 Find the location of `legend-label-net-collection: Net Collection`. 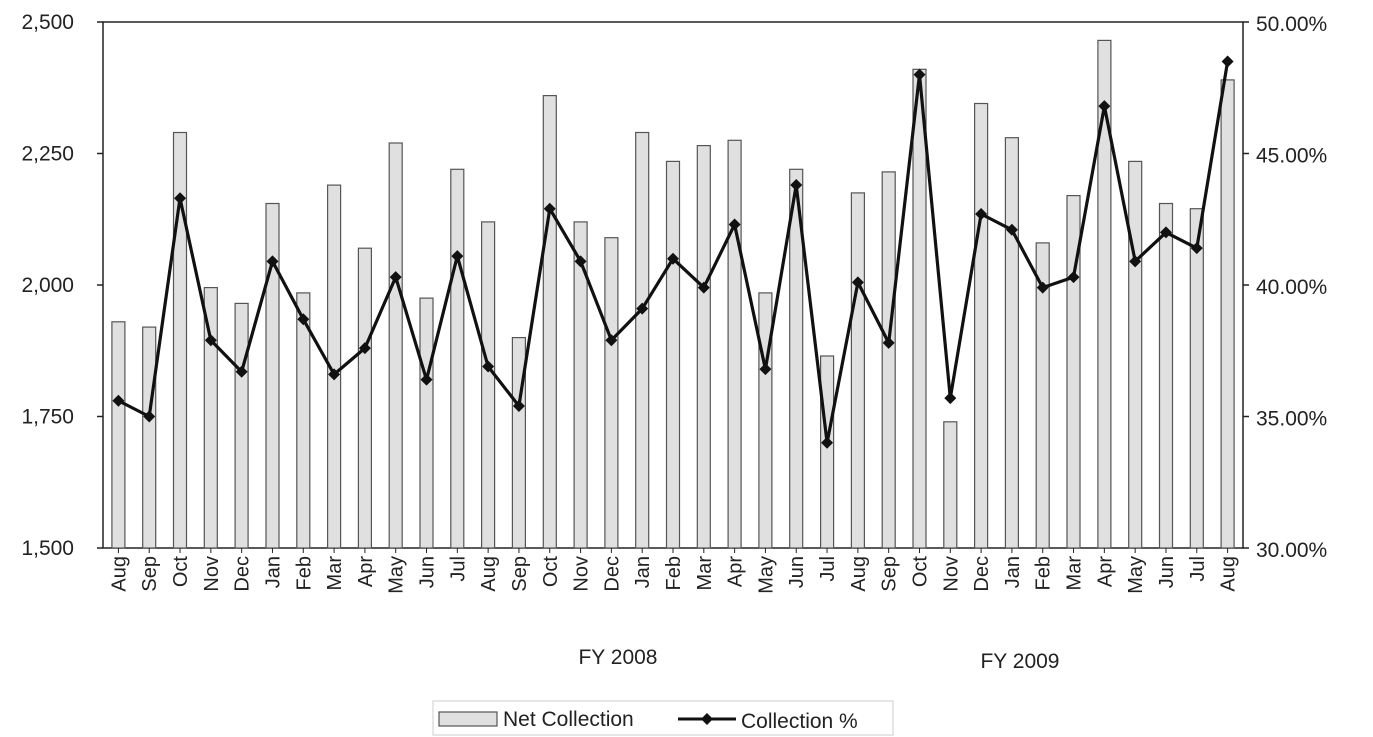

legend-label-net-collection: Net Collection is located at coordinates (568, 719).